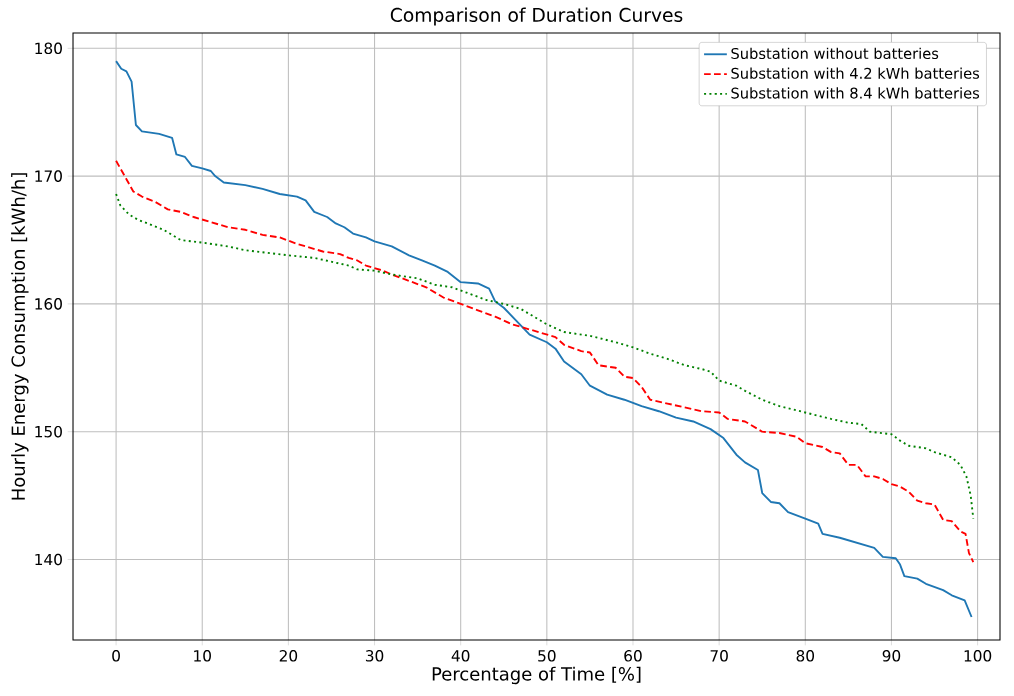 The height and width of the screenshot is (696, 1014). Describe the element at coordinates (374, 656) in the screenshot. I see `x-tick-label: 30` at that location.